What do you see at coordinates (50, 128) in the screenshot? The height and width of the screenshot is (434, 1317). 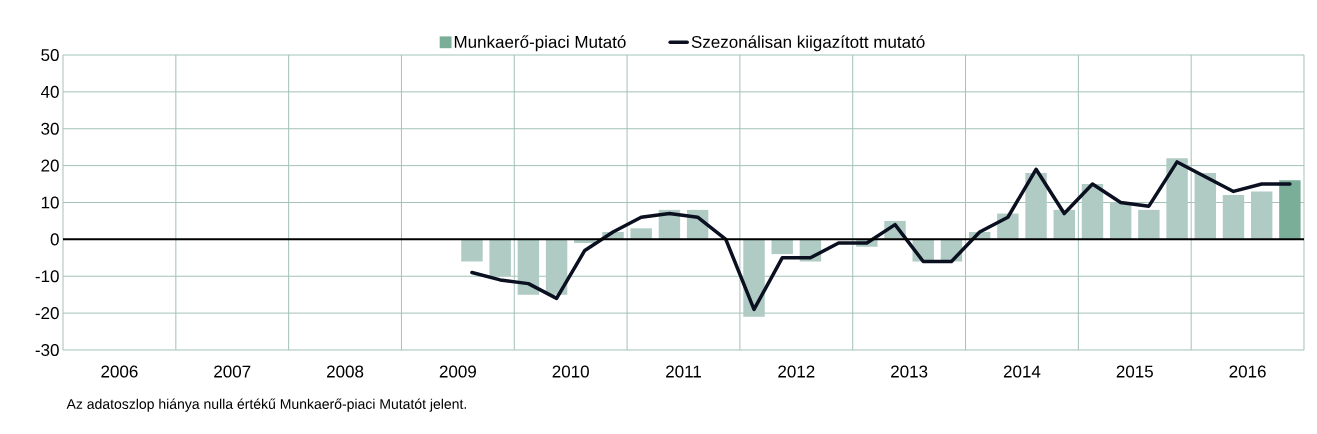 I see `y-tick-label: 30` at bounding box center [50, 128].